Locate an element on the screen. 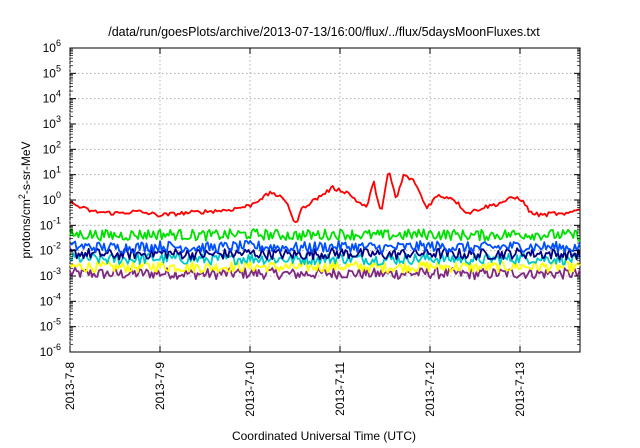 This screenshot has width=640, height=448. y-tick-label: 10⁰ is located at coordinates (52, 198).